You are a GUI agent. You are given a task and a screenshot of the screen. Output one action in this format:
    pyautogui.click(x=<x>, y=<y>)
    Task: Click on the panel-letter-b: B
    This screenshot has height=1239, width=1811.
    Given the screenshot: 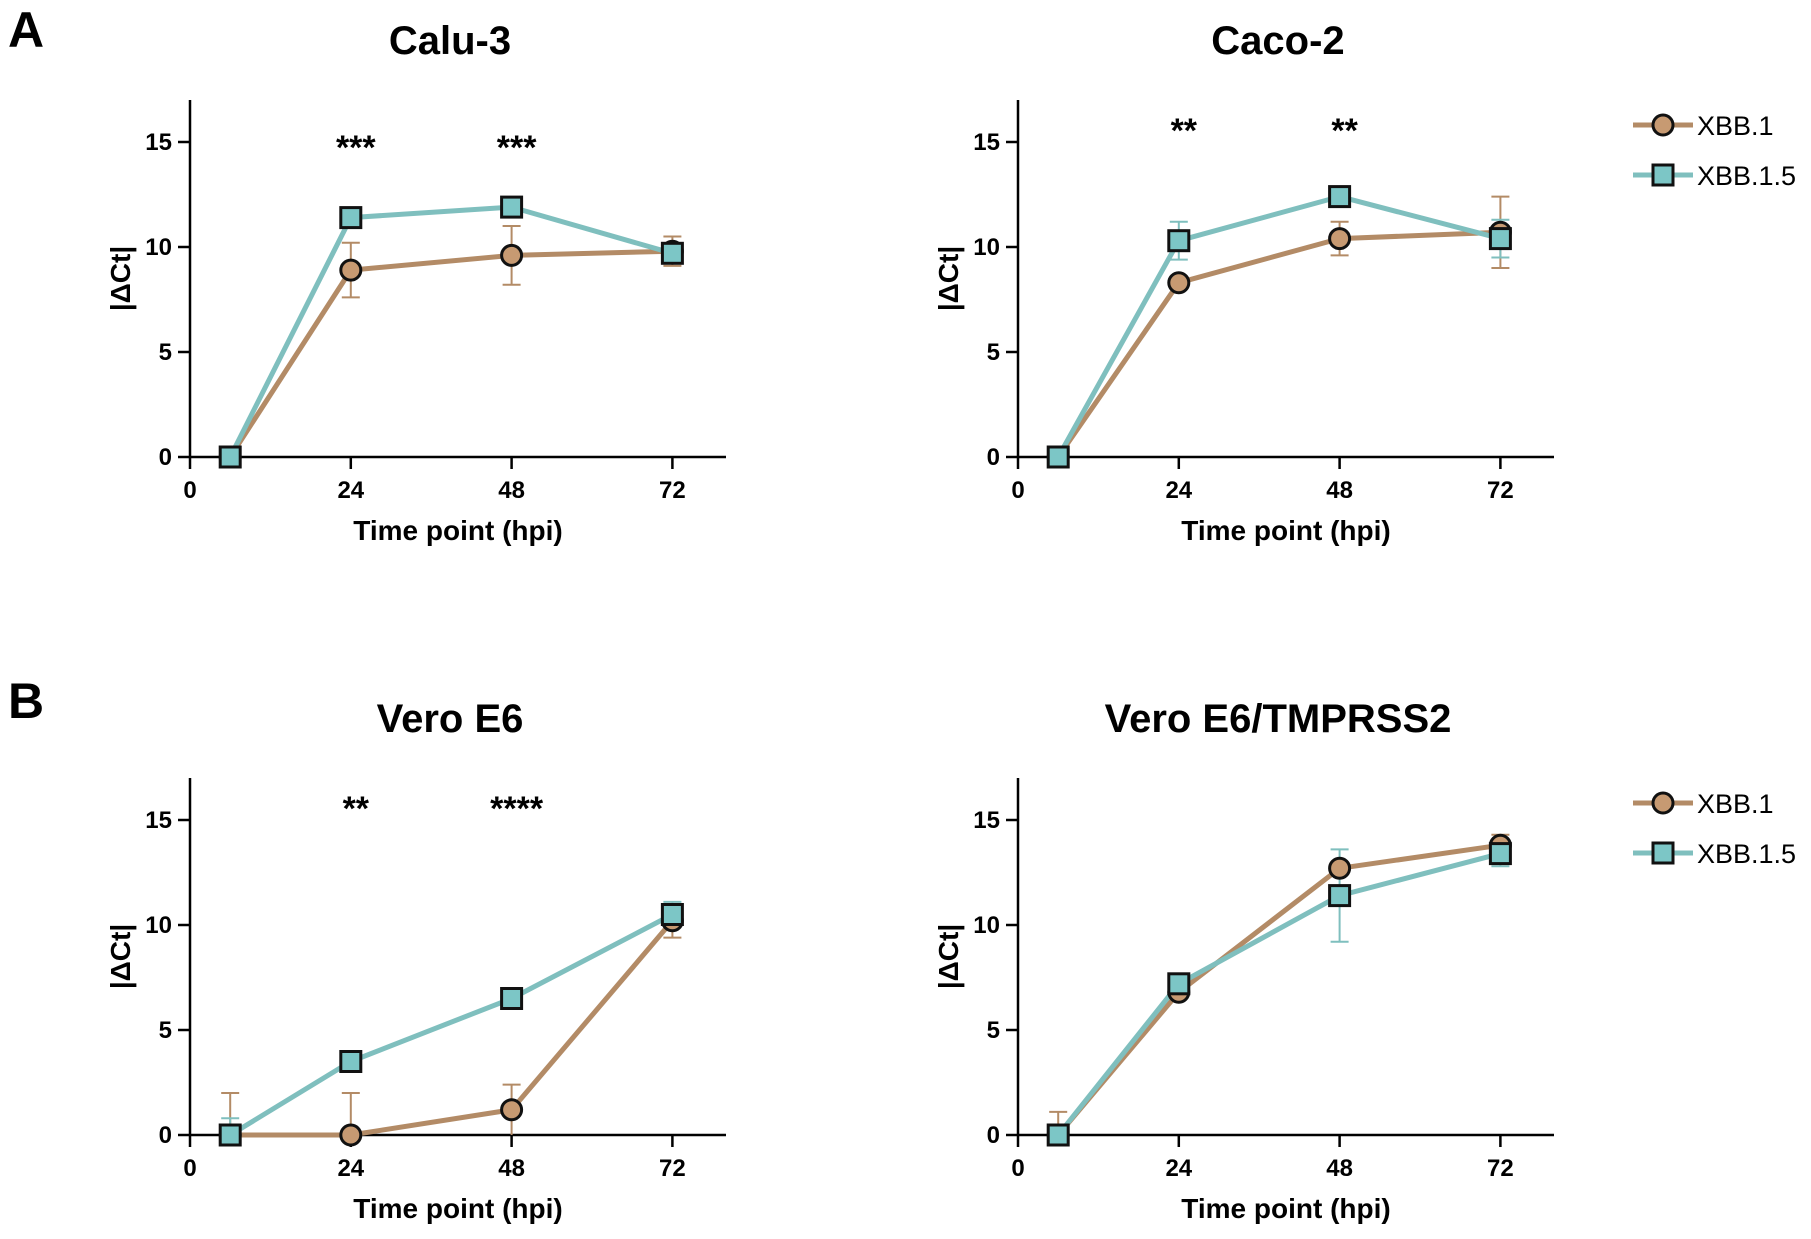 What is the action you would take?
    pyautogui.click(x=26, y=701)
    